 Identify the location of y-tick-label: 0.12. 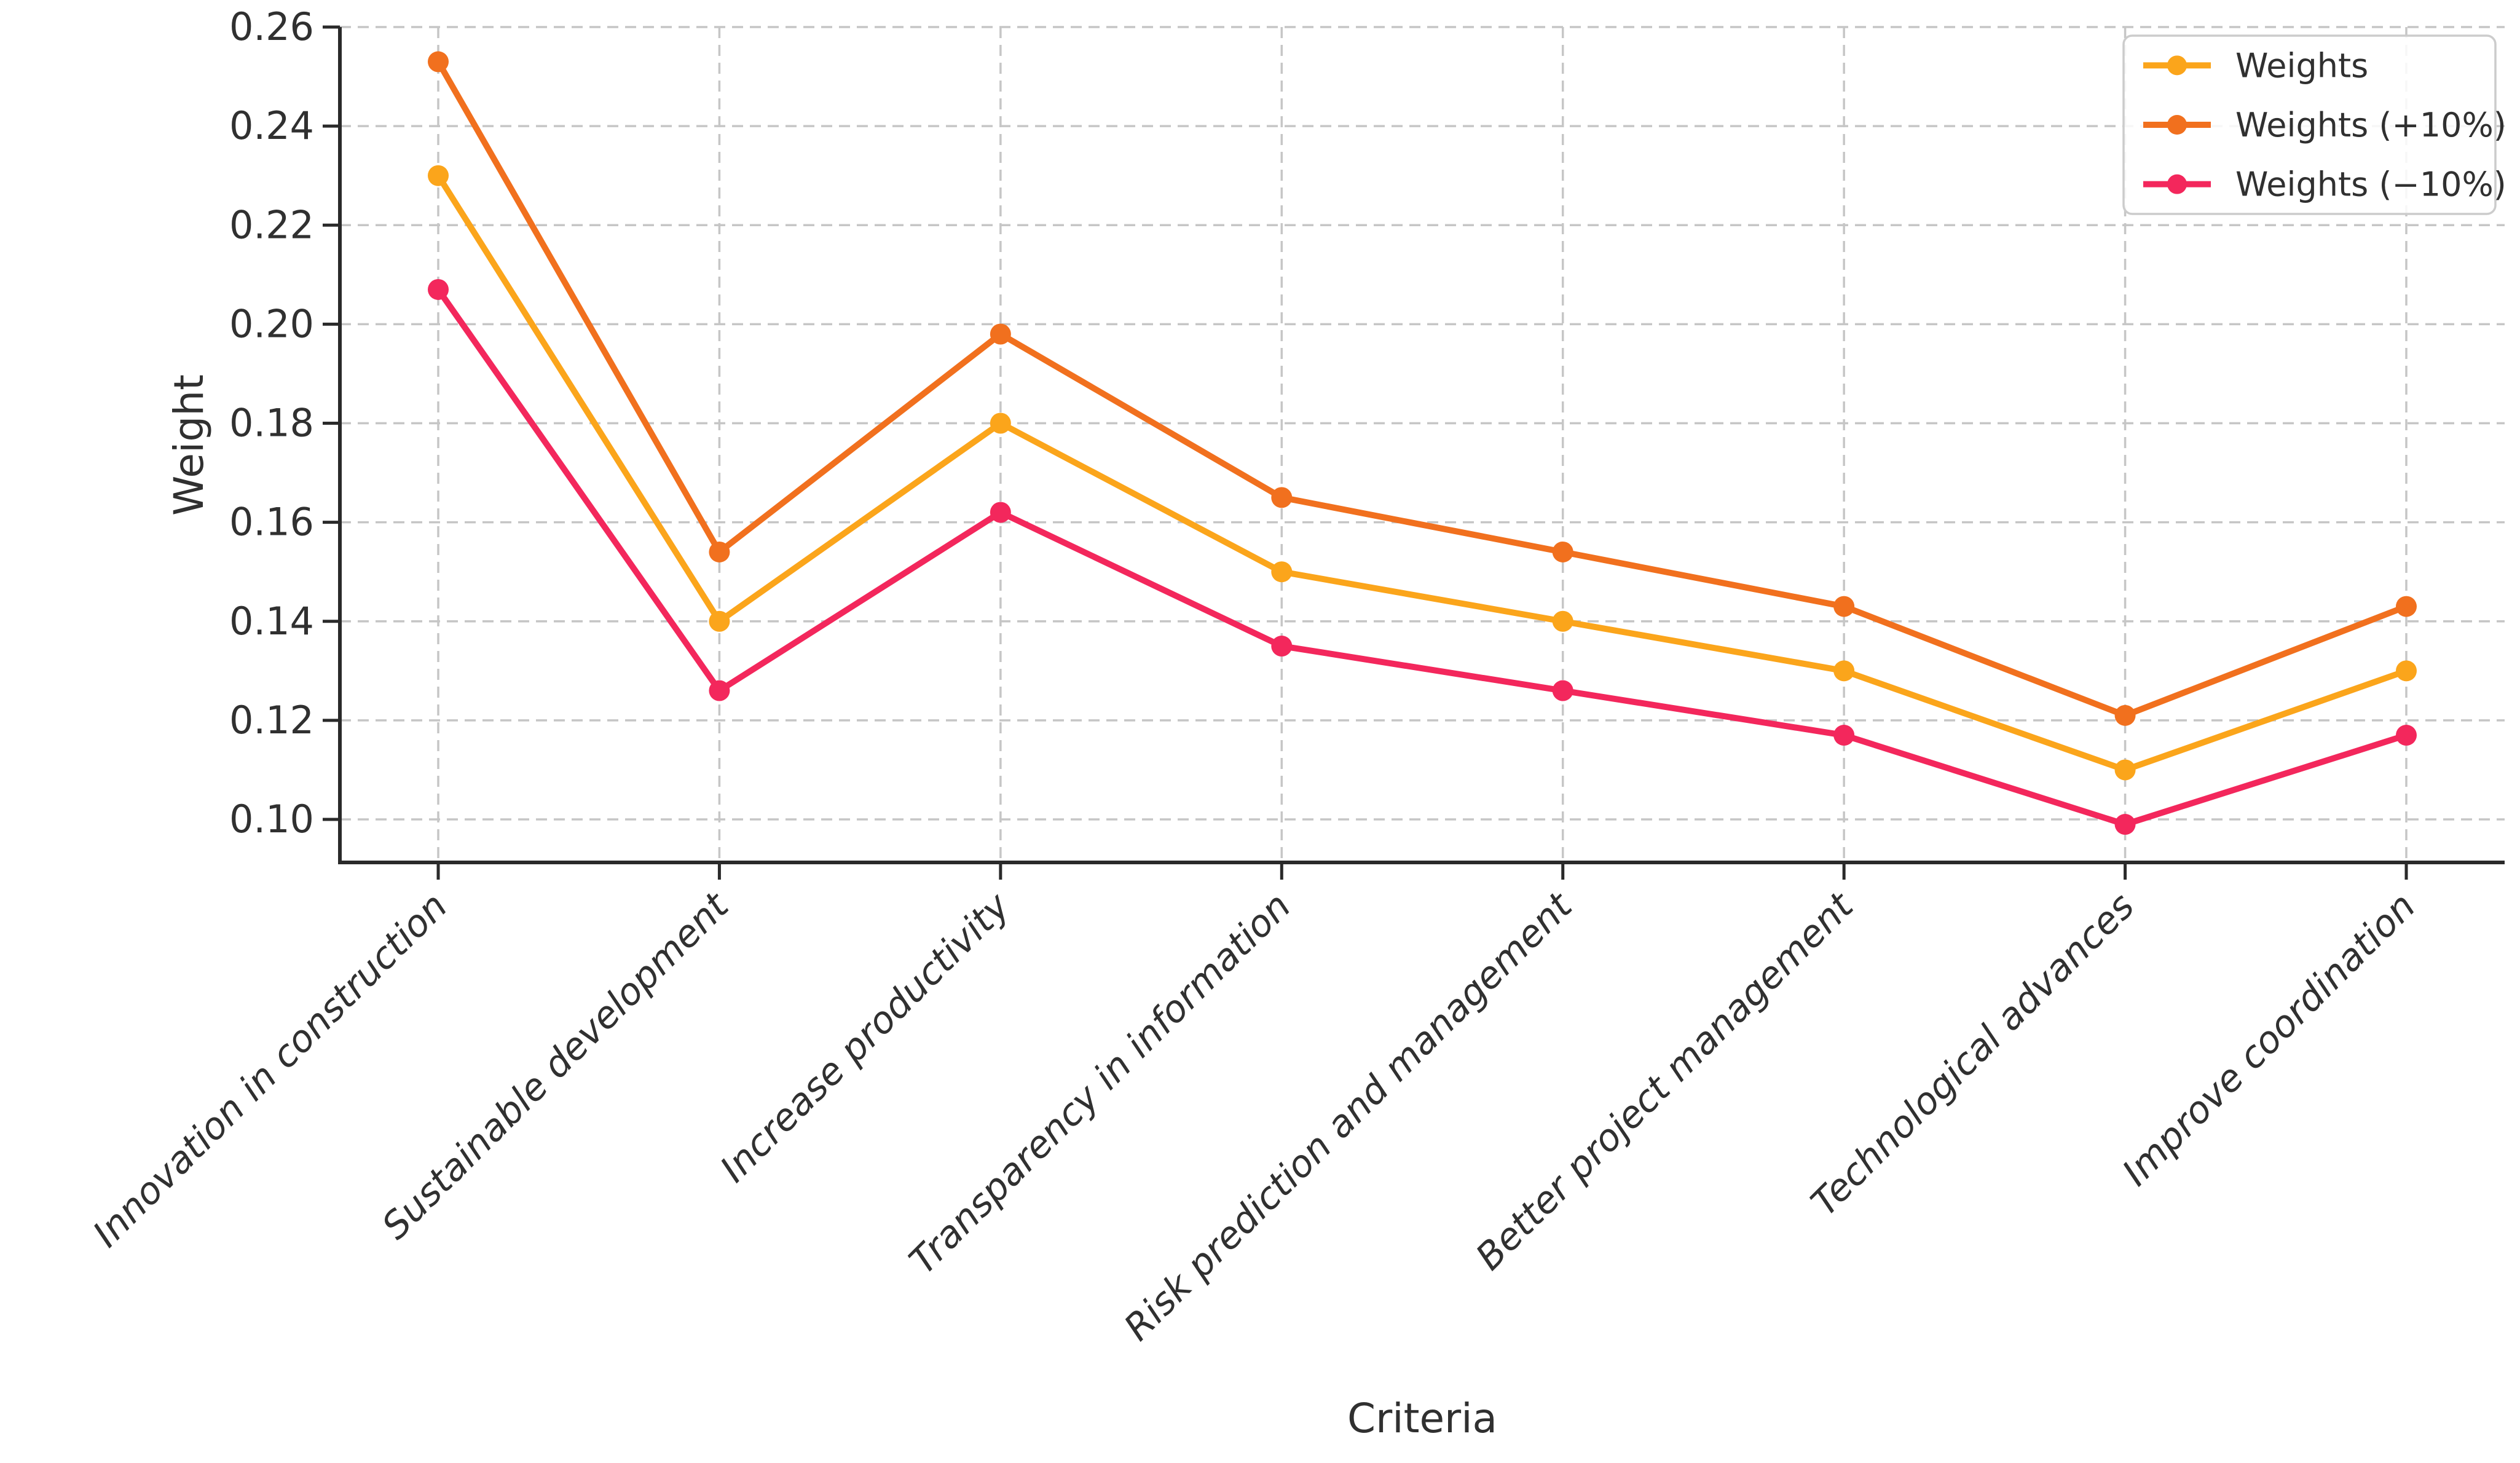
(271, 721).